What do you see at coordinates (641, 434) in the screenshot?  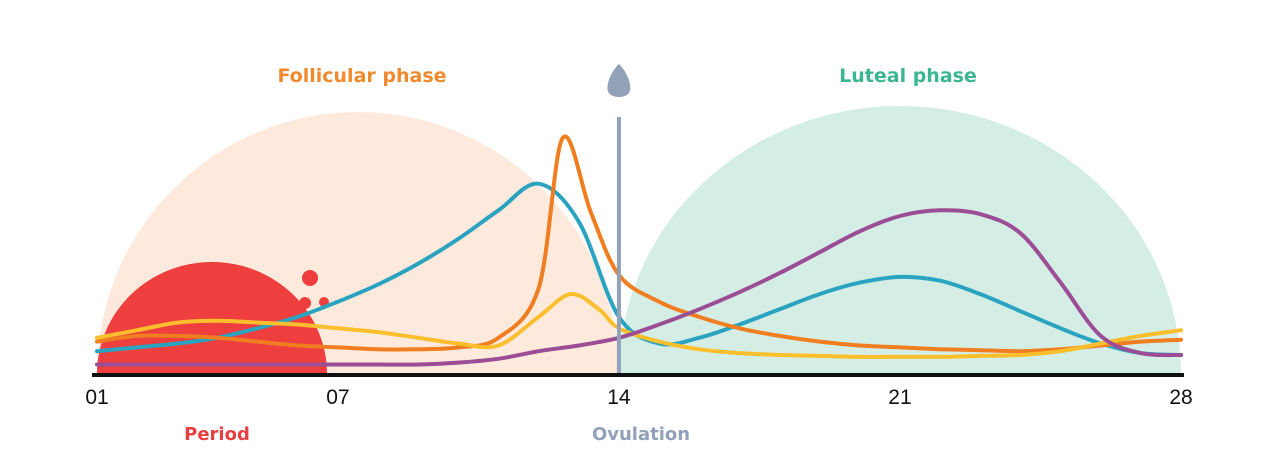 I see `ovulation-label: Ovulation` at bounding box center [641, 434].